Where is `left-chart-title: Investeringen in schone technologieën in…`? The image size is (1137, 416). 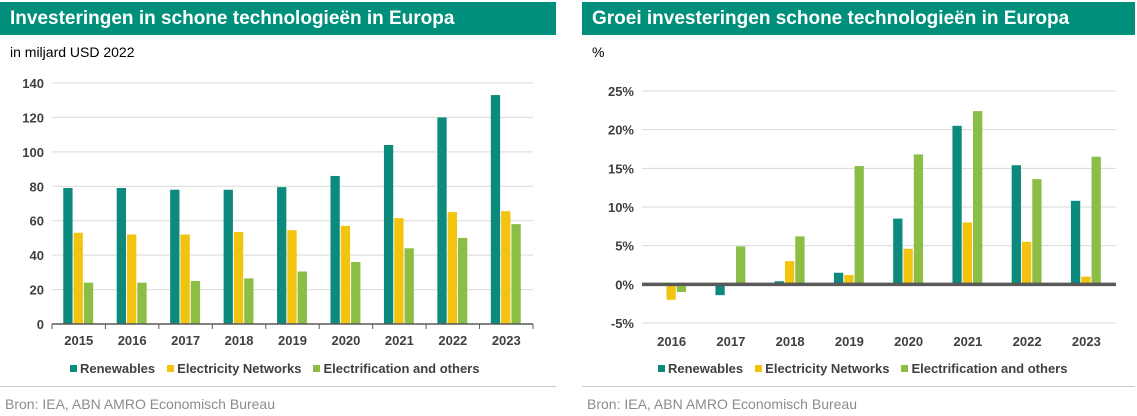
left-chart-title: Investeringen in schone technologieën in… is located at coordinates (278, 18).